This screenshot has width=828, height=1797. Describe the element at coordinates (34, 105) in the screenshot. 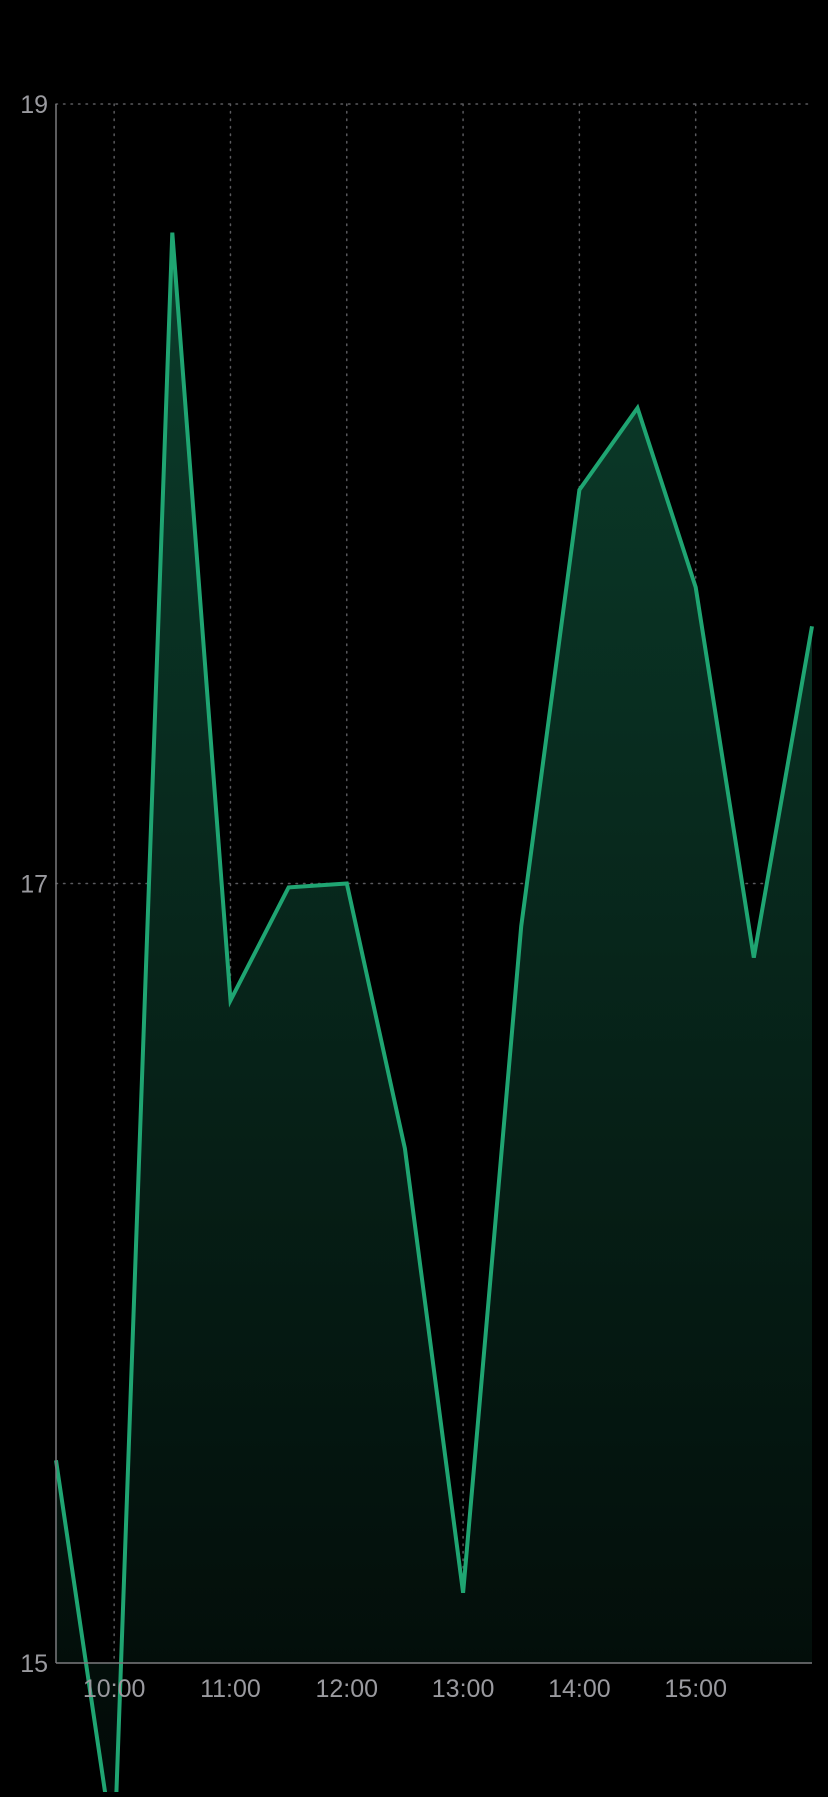

I see `y-tick-label-19: 19` at that location.